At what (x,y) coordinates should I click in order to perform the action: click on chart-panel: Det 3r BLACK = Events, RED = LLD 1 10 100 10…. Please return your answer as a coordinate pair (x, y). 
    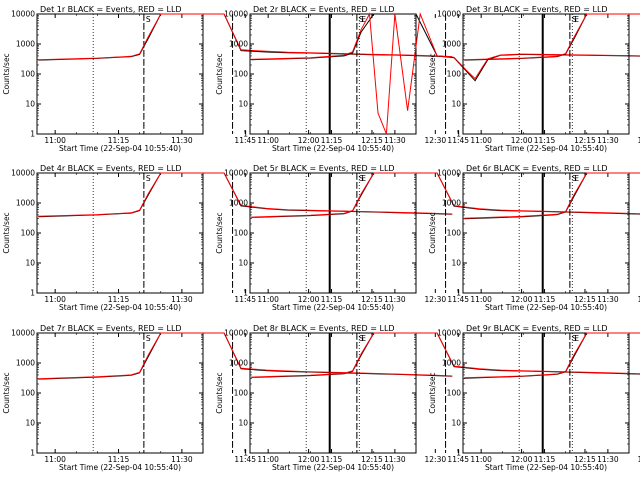
    Looking at the image, I should click on (534, 79).